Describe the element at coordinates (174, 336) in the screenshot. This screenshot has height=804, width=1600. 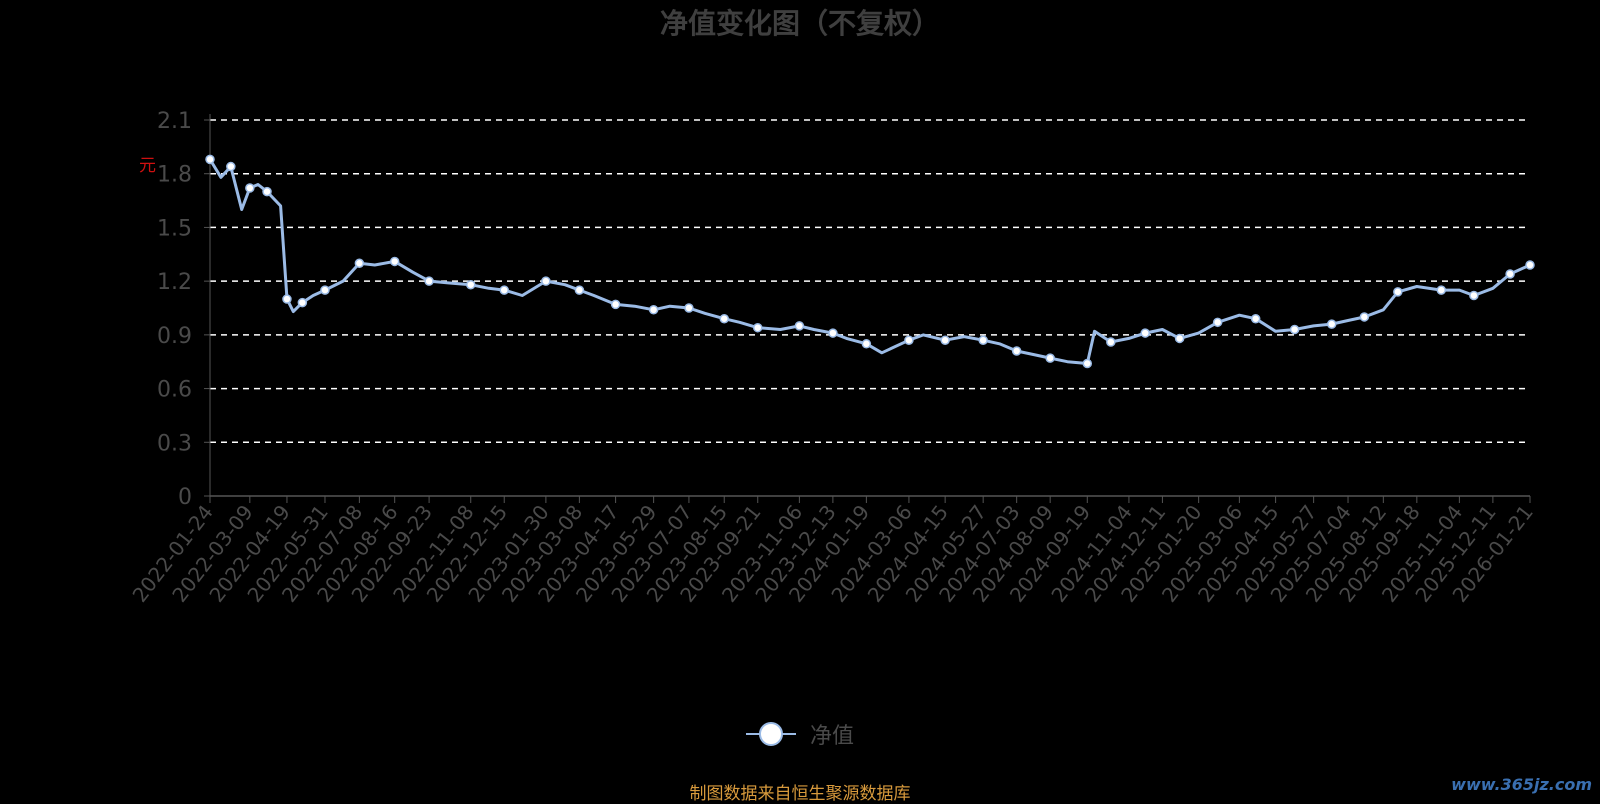
I see `y-tick-label: 0.9` at that location.